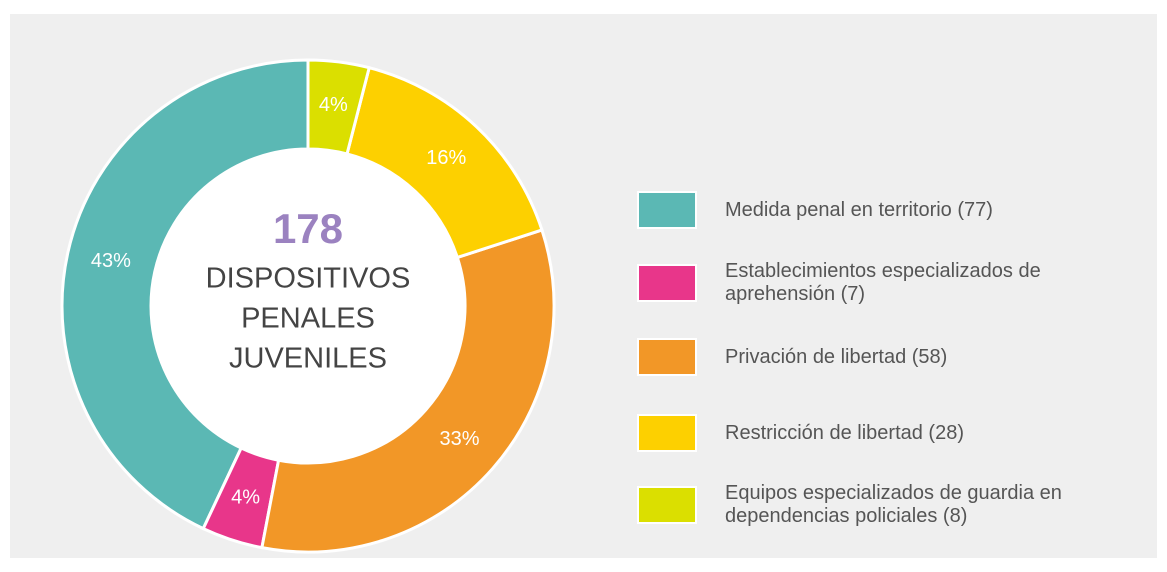 The image size is (1167, 572). I want to click on legend-item: Privación de libertad (58), so click(881, 357).